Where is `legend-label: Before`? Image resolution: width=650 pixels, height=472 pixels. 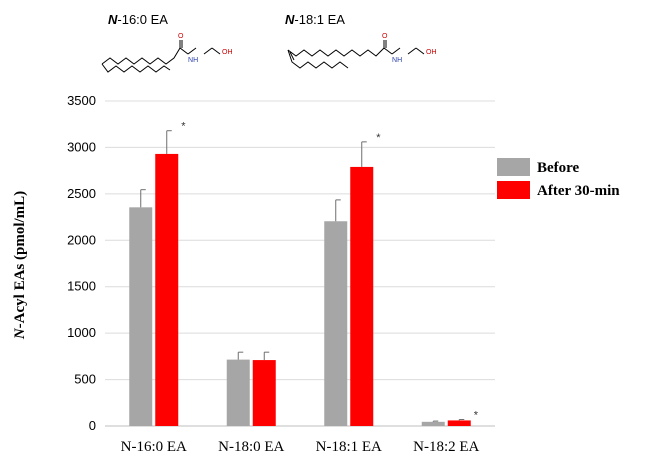
legend-label: Before is located at coordinates (558, 168).